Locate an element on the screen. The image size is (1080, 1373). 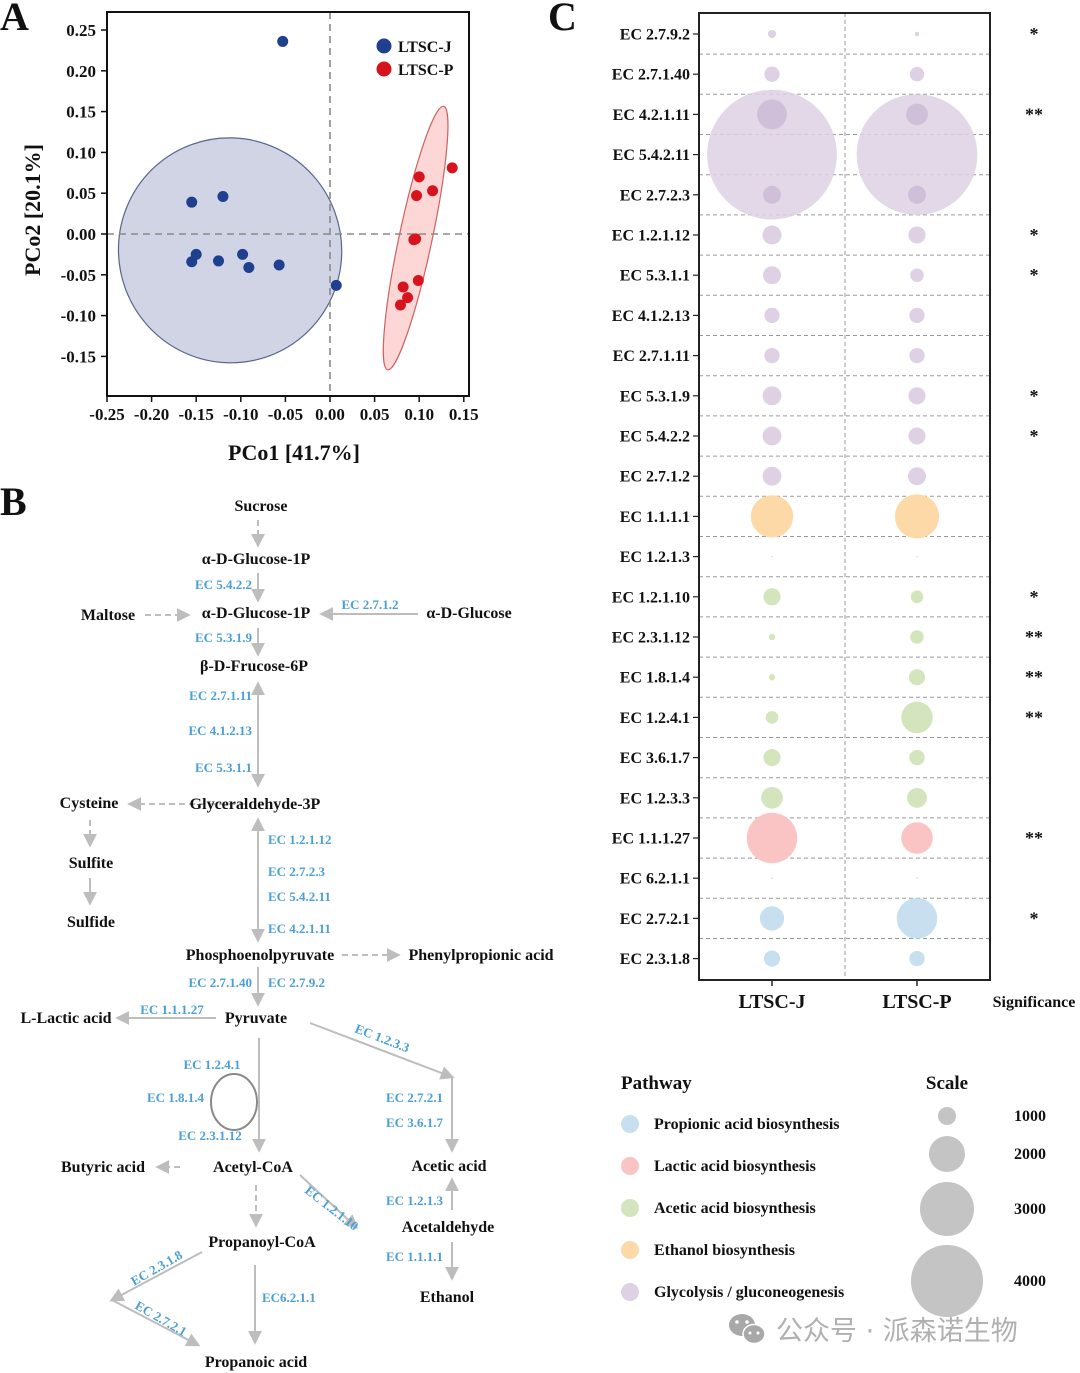
y-axis-title: PCo2 [20.1%] is located at coordinates (32, 210).